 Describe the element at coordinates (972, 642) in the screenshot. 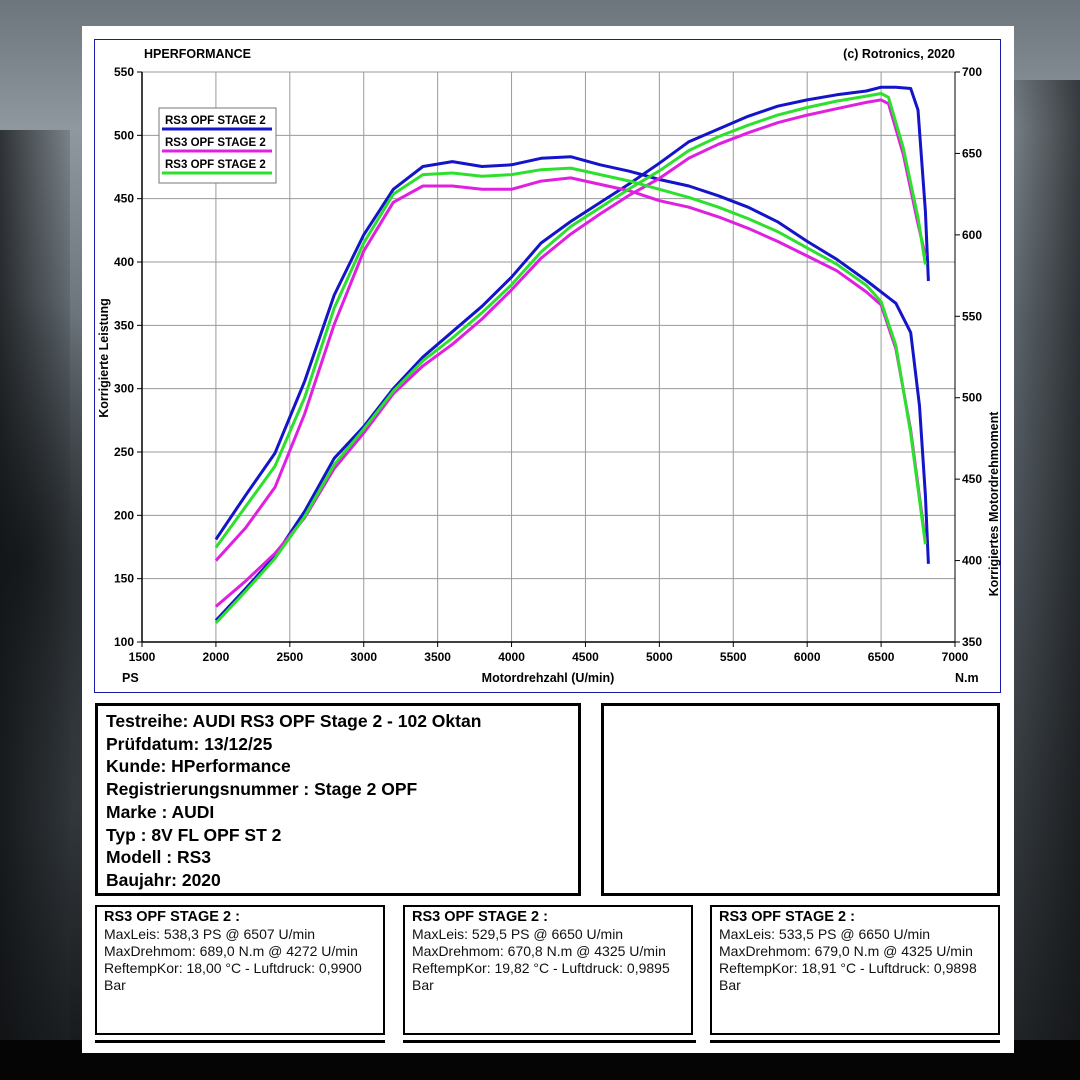

I see `y-tick-label-right: 350` at that location.